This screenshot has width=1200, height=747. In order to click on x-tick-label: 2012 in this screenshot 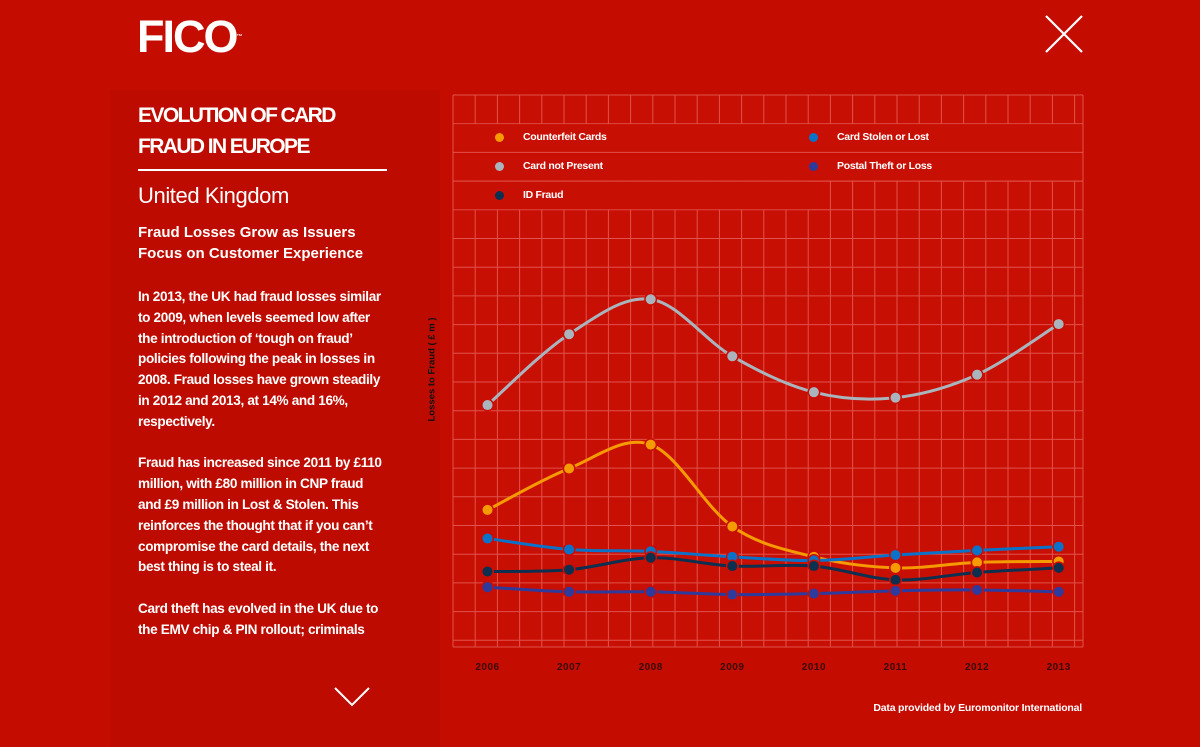, I will do `click(977, 667)`.